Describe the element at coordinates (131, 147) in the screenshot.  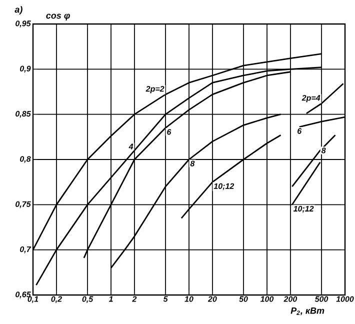
I see `series-label: 4` at that location.